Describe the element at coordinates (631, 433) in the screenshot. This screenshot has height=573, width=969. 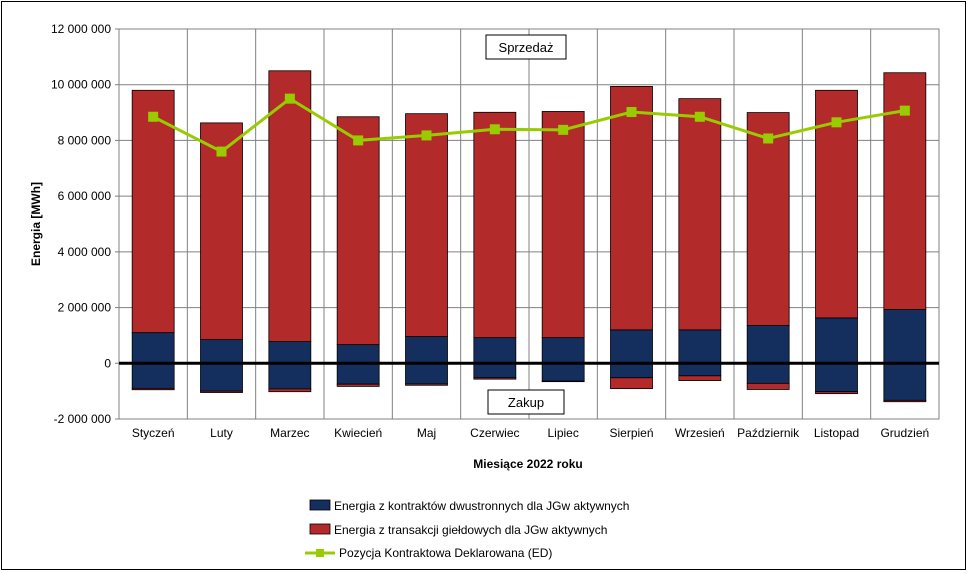
I see `x-tick-label: Sierpień` at that location.